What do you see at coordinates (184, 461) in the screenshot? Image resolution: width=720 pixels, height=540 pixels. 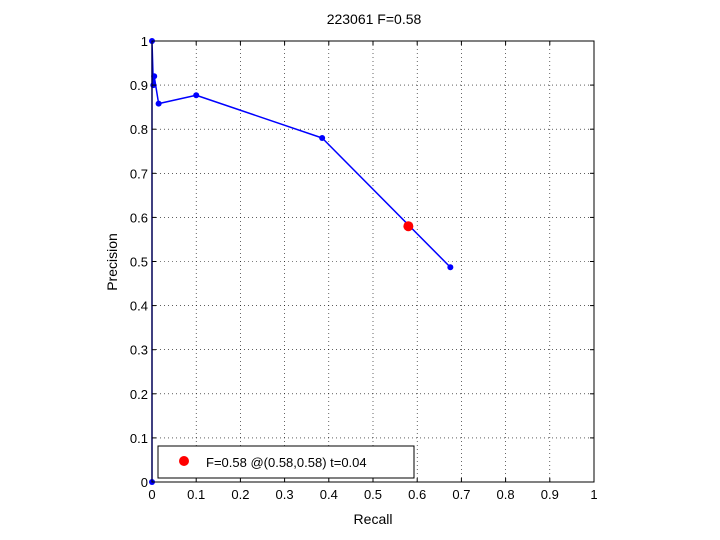 I see `legend-marker` at bounding box center [184, 461].